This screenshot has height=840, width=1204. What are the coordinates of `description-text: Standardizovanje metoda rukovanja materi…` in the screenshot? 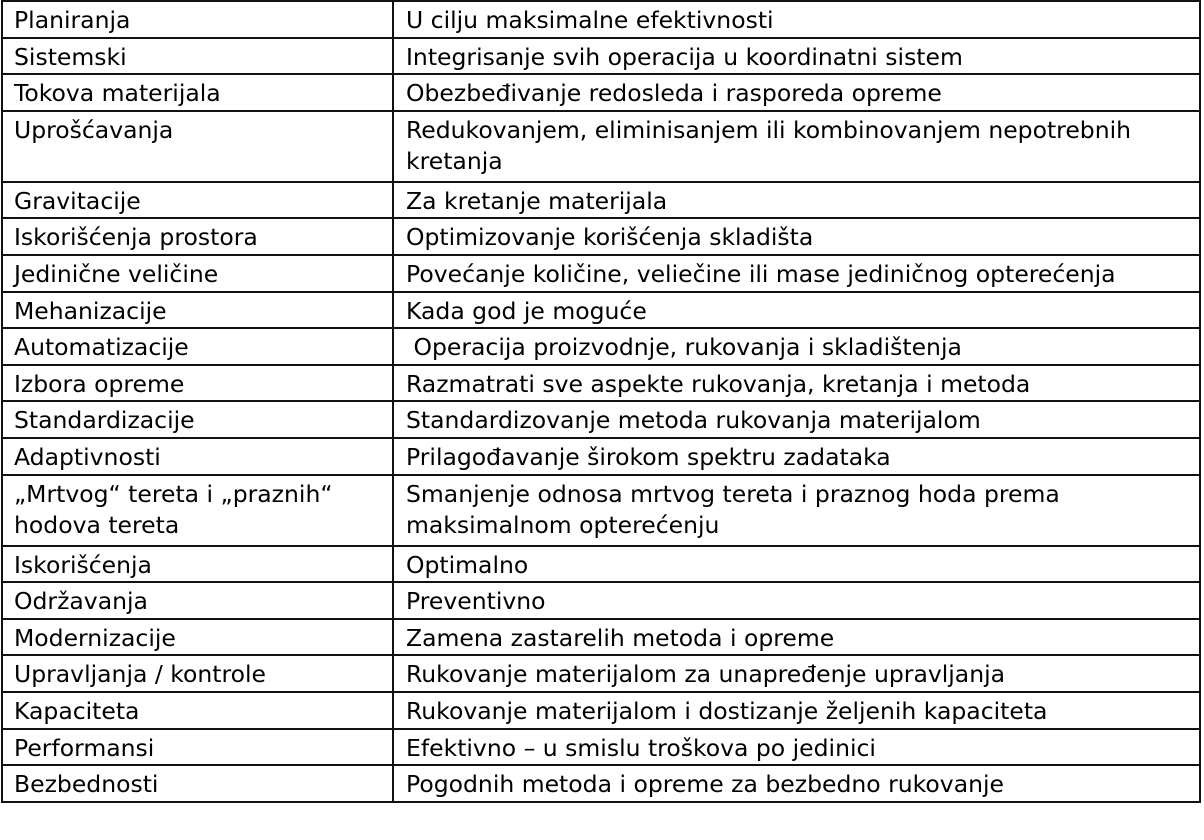 It's located at (693, 420).